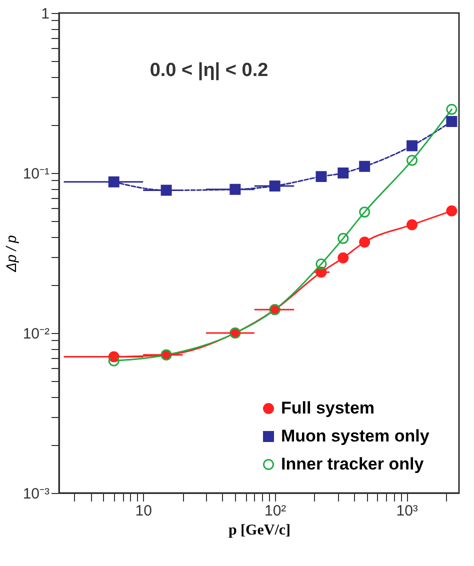 The width and height of the screenshot is (474, 566). I want to click on legend-label: Muon system only, so click(355, 436).